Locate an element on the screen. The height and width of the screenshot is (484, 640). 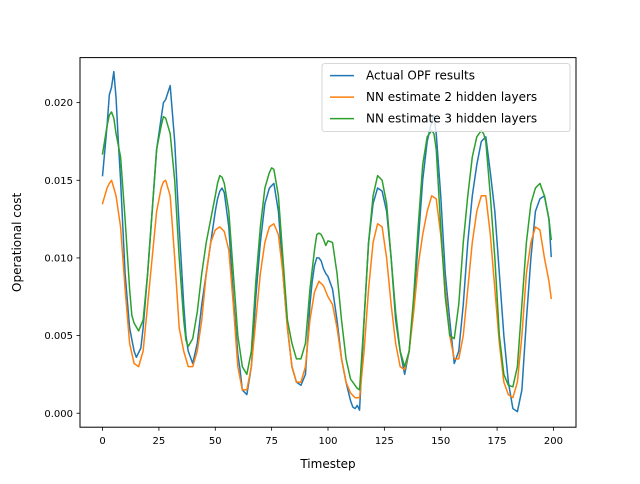
x-tick-label: 50 is located at coordinates (215, 441).